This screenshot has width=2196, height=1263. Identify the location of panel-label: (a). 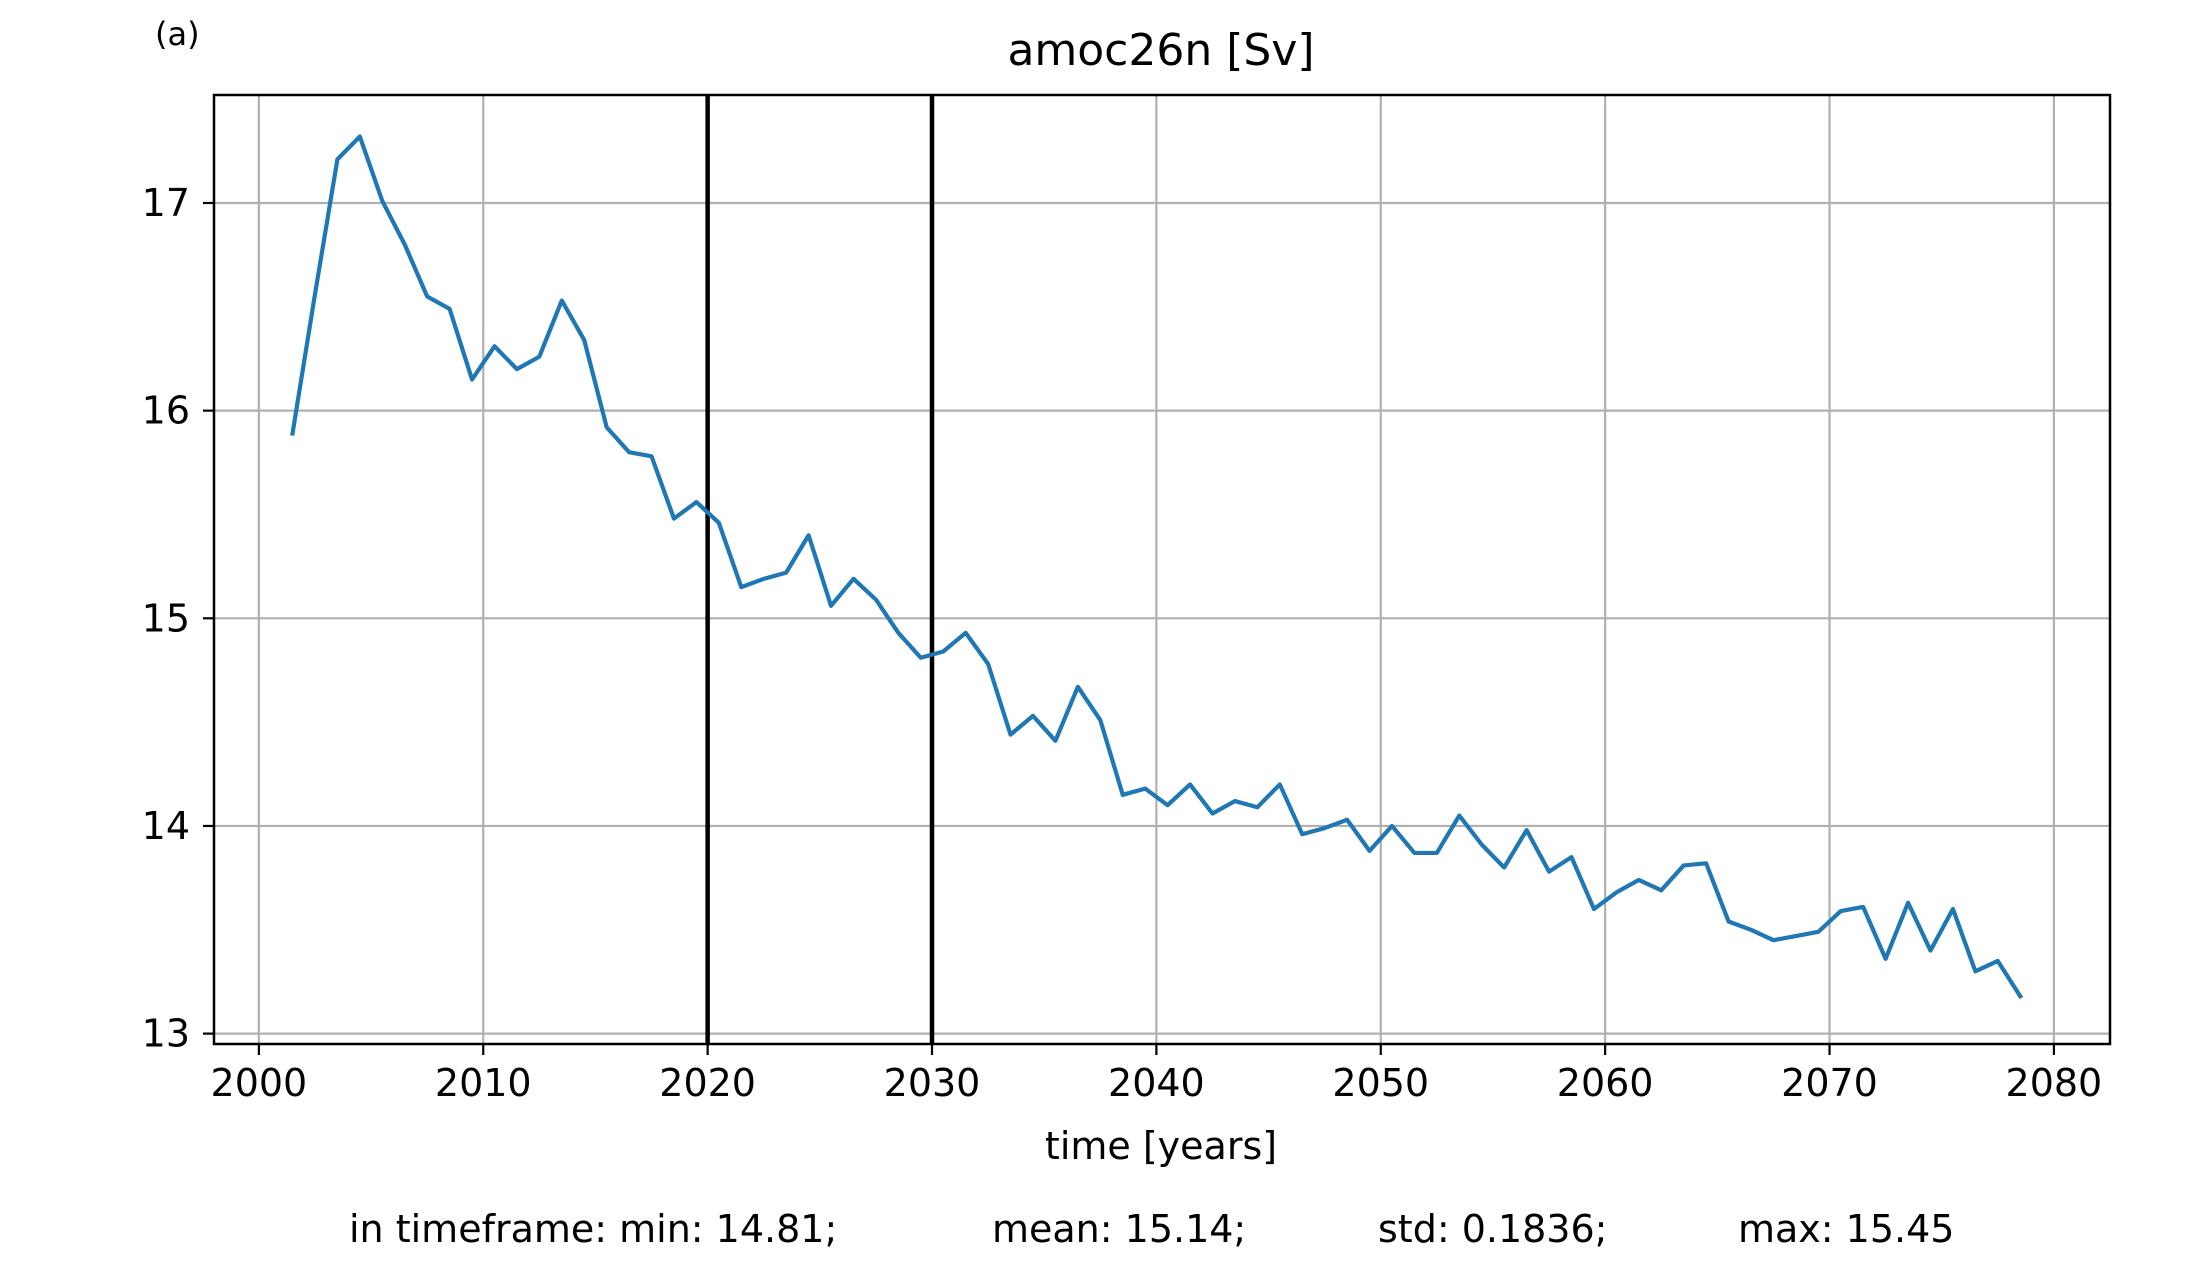
(177, 34).